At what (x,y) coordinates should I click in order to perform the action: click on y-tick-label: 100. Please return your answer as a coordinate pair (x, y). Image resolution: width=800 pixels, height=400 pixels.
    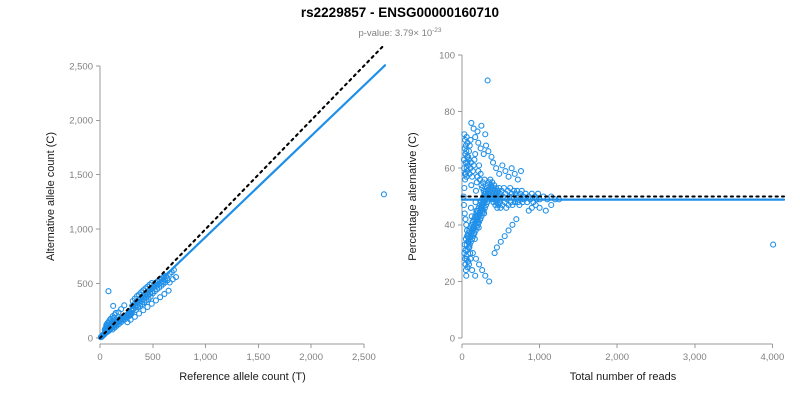
    Looking at the image, I should click on (447, 55).